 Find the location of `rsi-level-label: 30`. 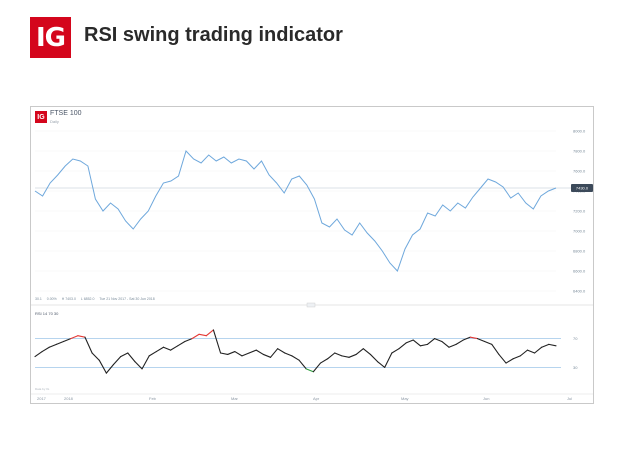

rsi-level-label: 30 is located at coordinates (575, 367).